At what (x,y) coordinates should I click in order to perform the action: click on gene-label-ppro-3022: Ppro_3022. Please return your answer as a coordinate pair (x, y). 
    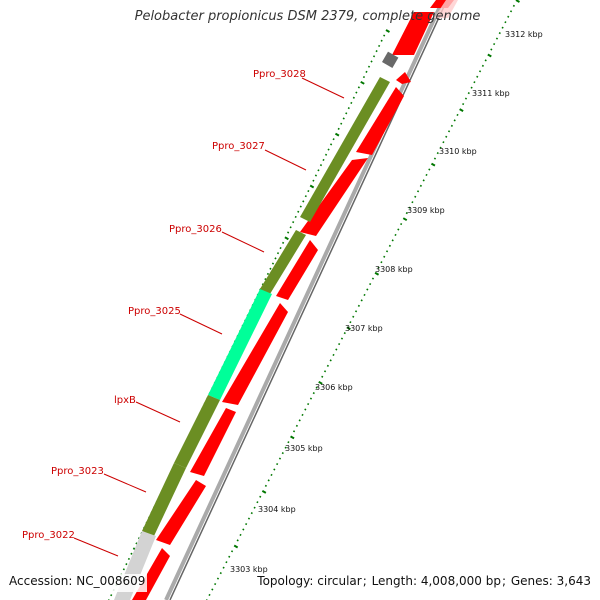
    Looking at the image, I should click on (48, 535).